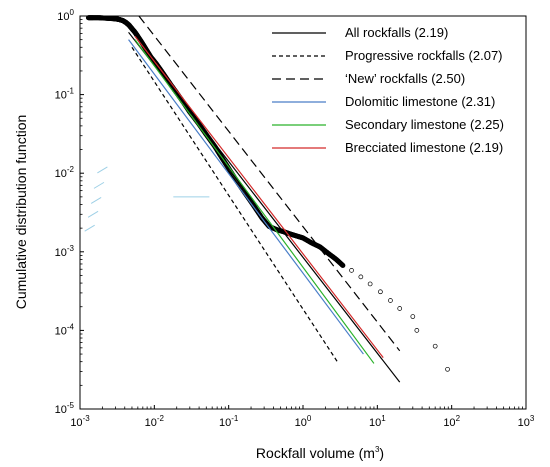  Describe the element at coordinates (320, 453) in the screenshot. I see `x-axis-title: Rockfall volume (m3)` at that location.